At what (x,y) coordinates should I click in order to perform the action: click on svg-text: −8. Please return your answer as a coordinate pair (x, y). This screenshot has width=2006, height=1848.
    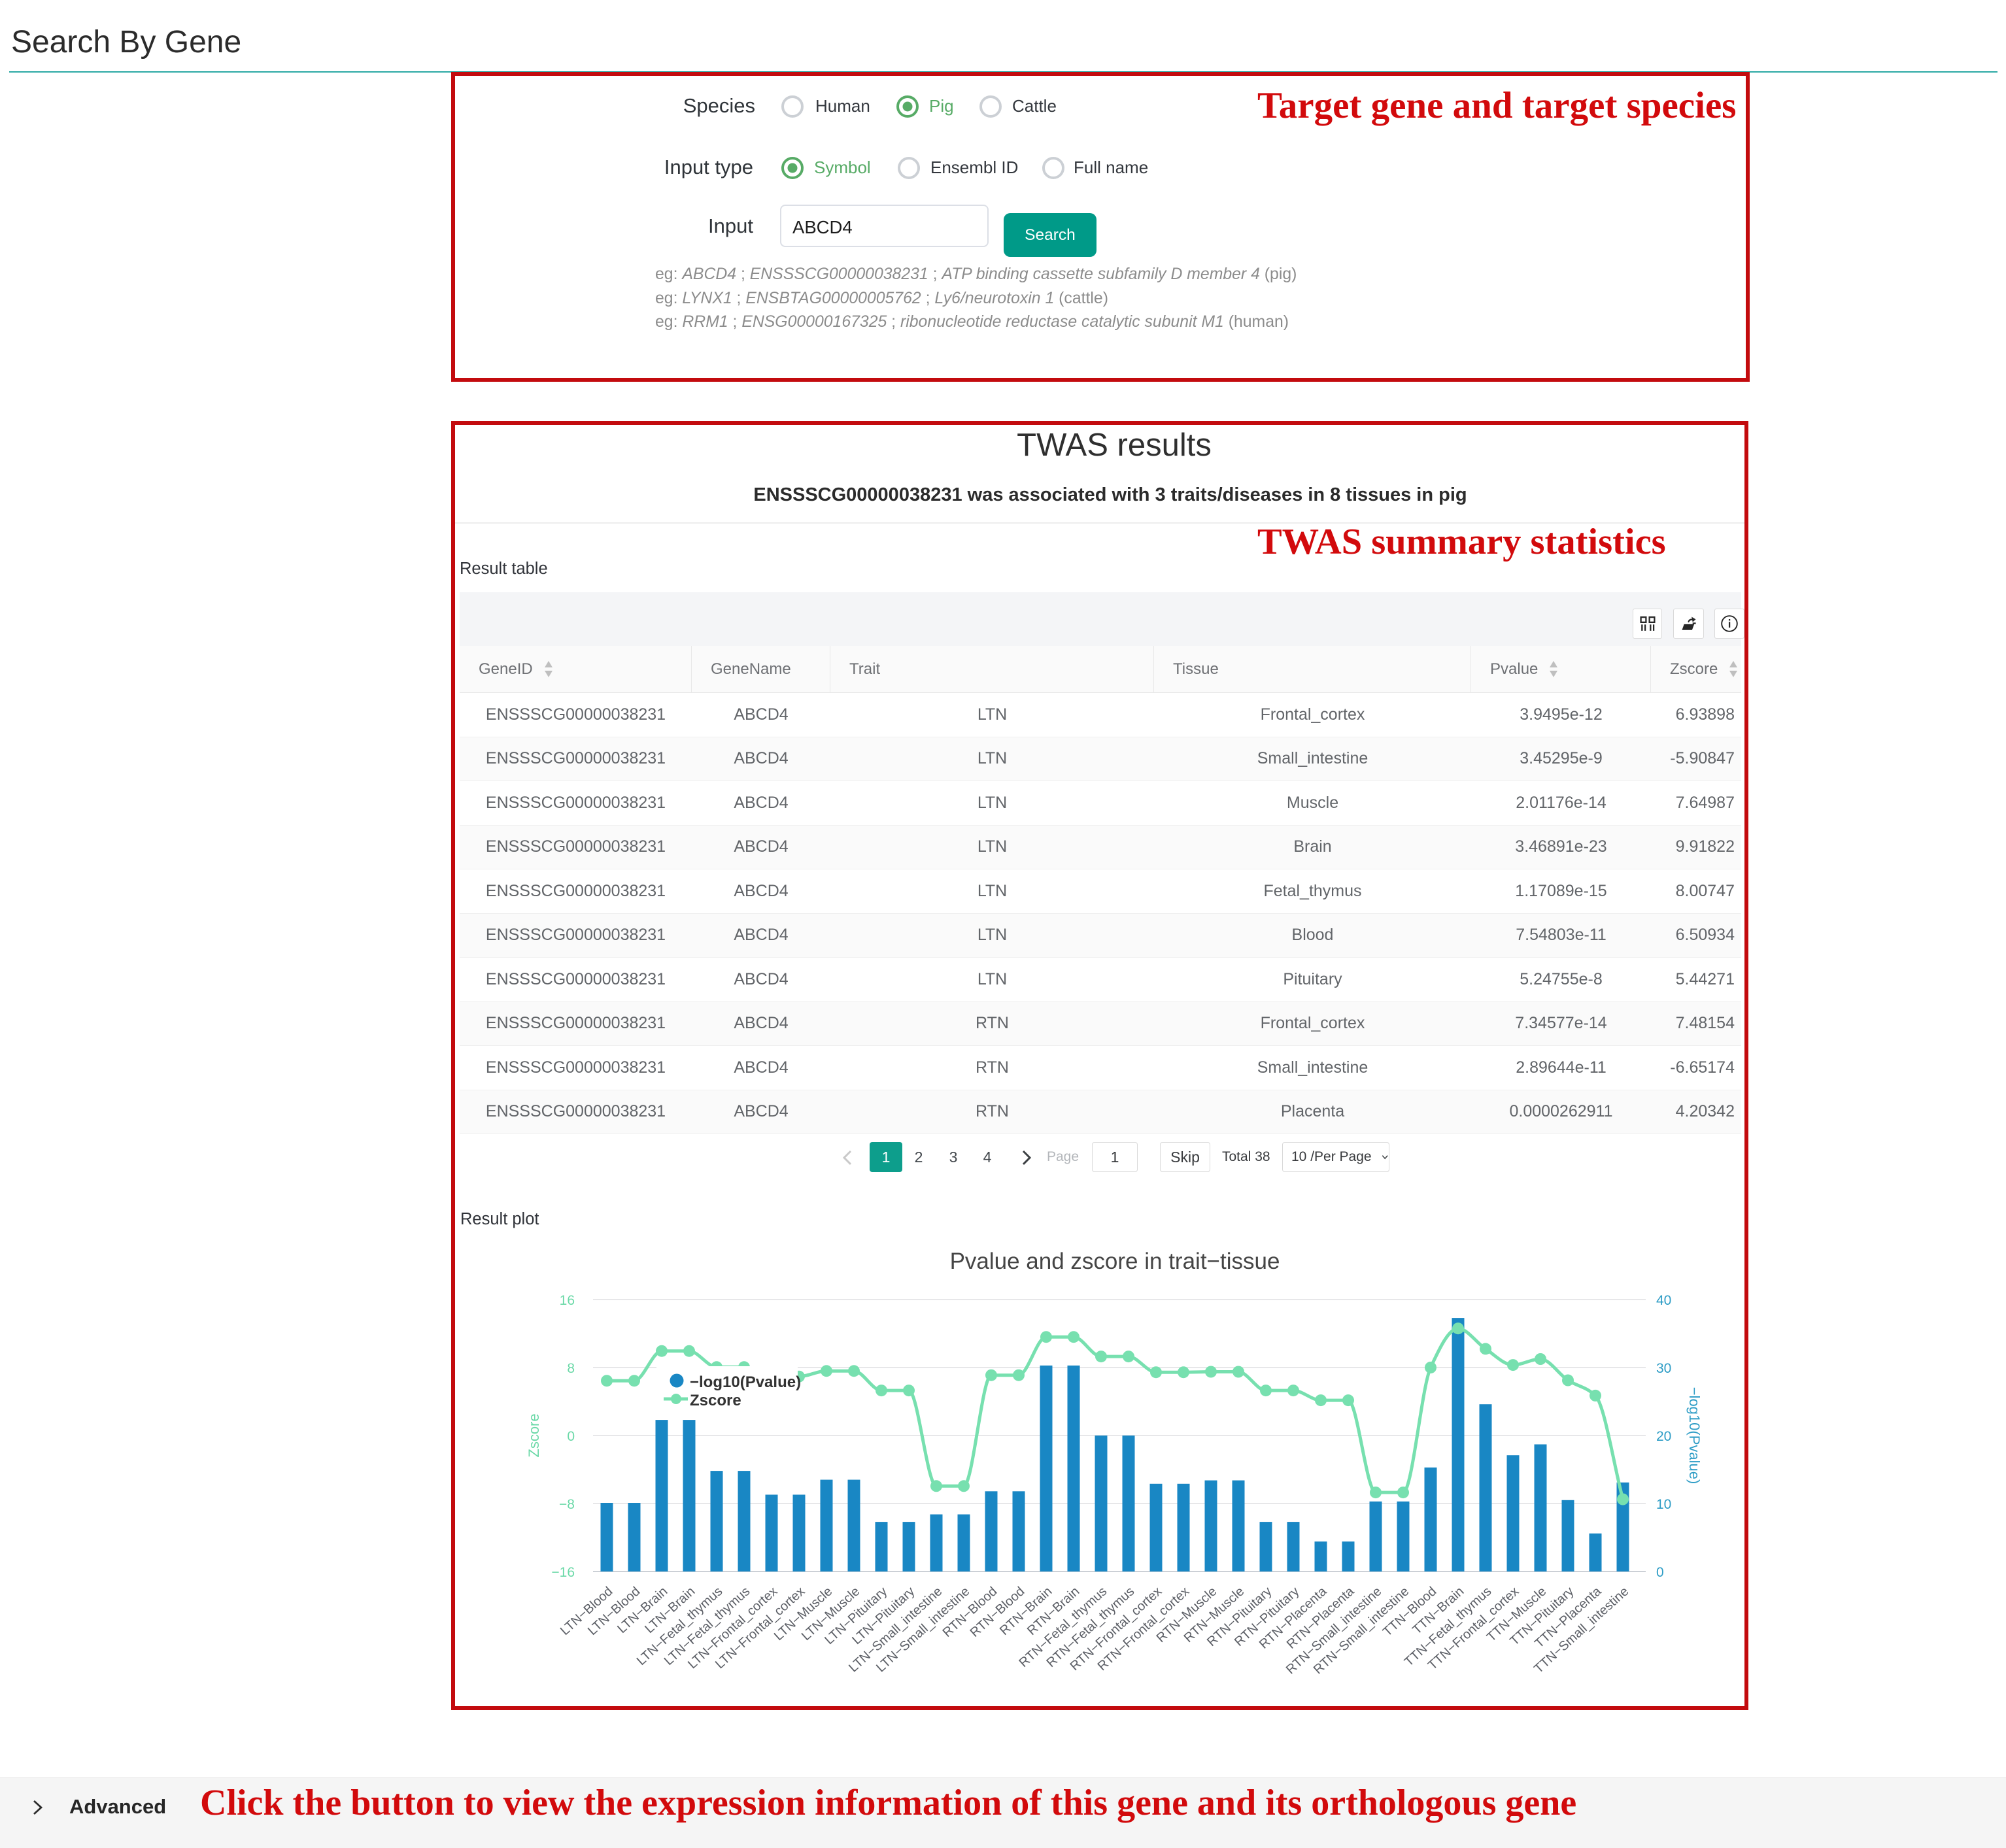
    Looking at the image, I should click on (567, 1504).